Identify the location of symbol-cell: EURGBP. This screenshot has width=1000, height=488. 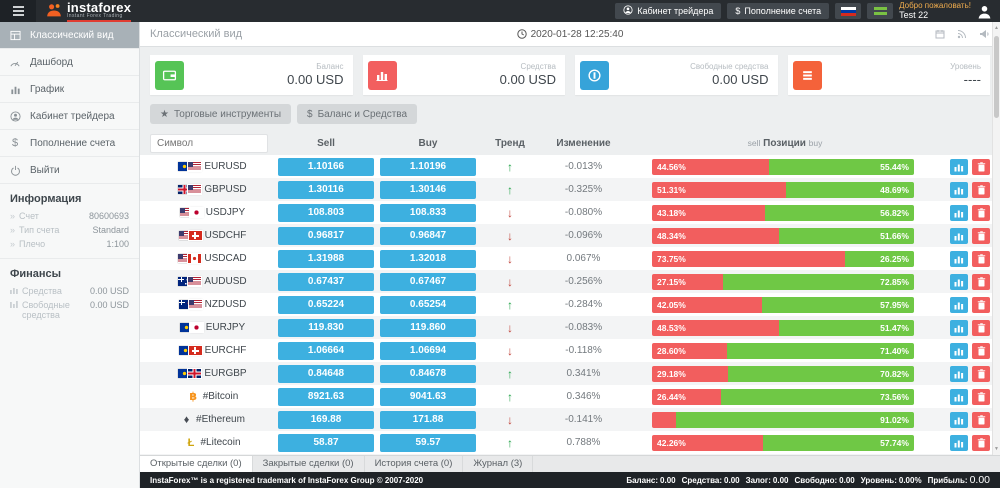
(212, 373).